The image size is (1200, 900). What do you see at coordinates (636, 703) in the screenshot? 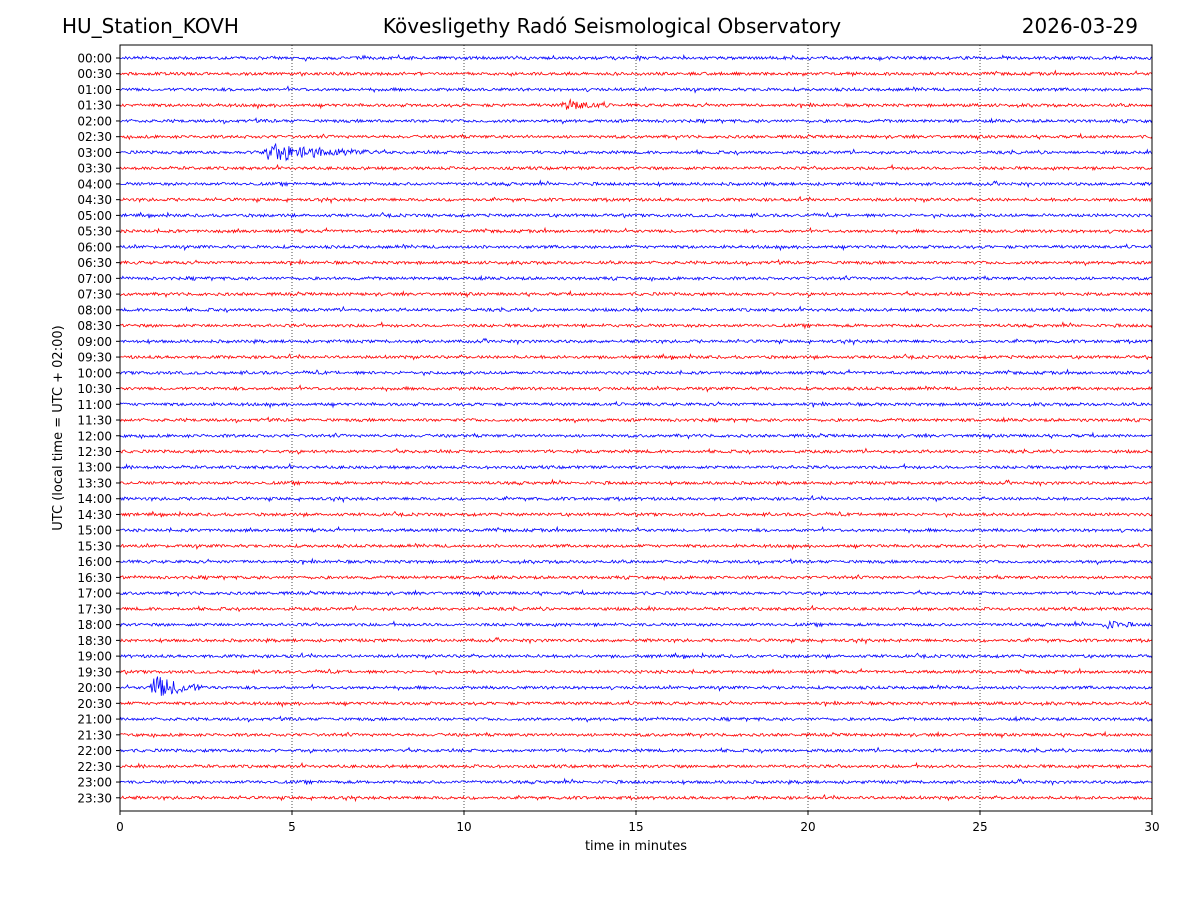
I see `seismic-trace-2030` at bounding box center [636, 703].